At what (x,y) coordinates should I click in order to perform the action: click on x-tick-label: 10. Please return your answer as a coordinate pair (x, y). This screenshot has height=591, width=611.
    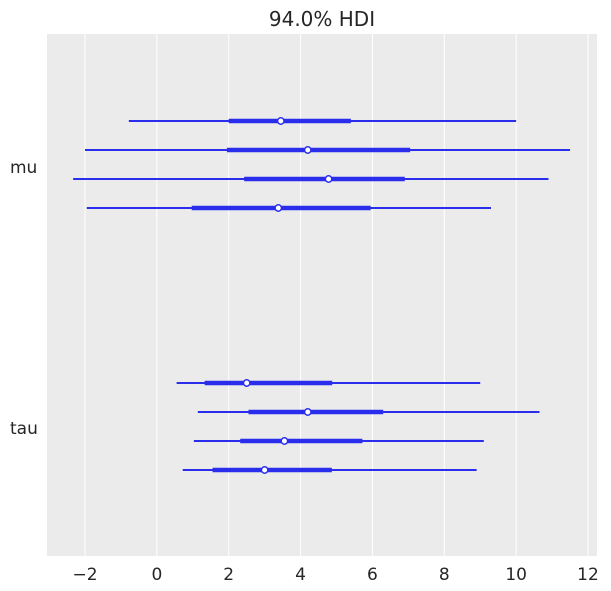
    Looking at the image, I should click on (516, 575).